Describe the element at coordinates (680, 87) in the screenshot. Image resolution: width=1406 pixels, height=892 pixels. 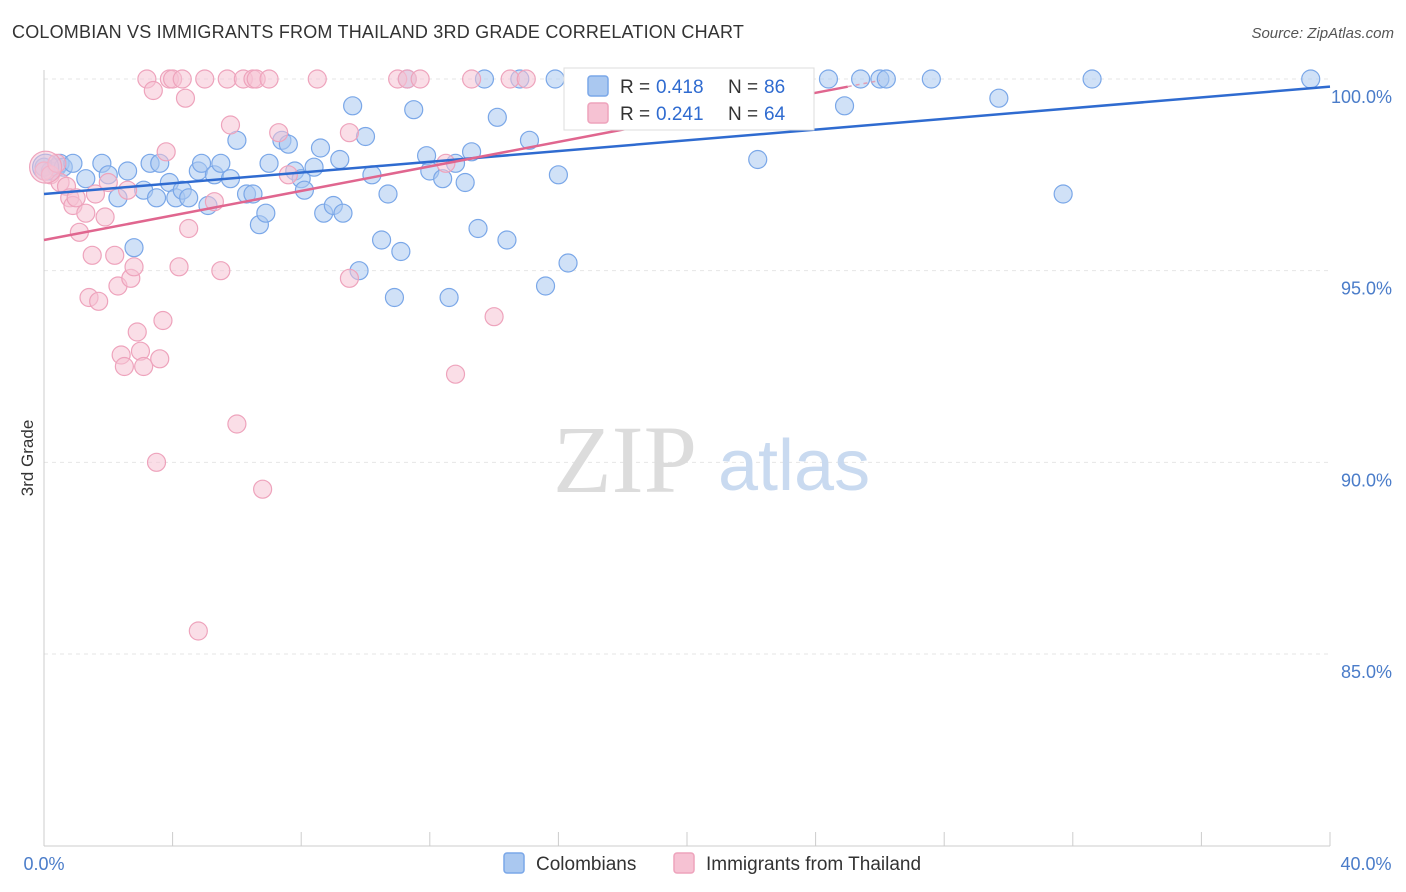
I see `legend-r-value-1: 0.418` at that location.